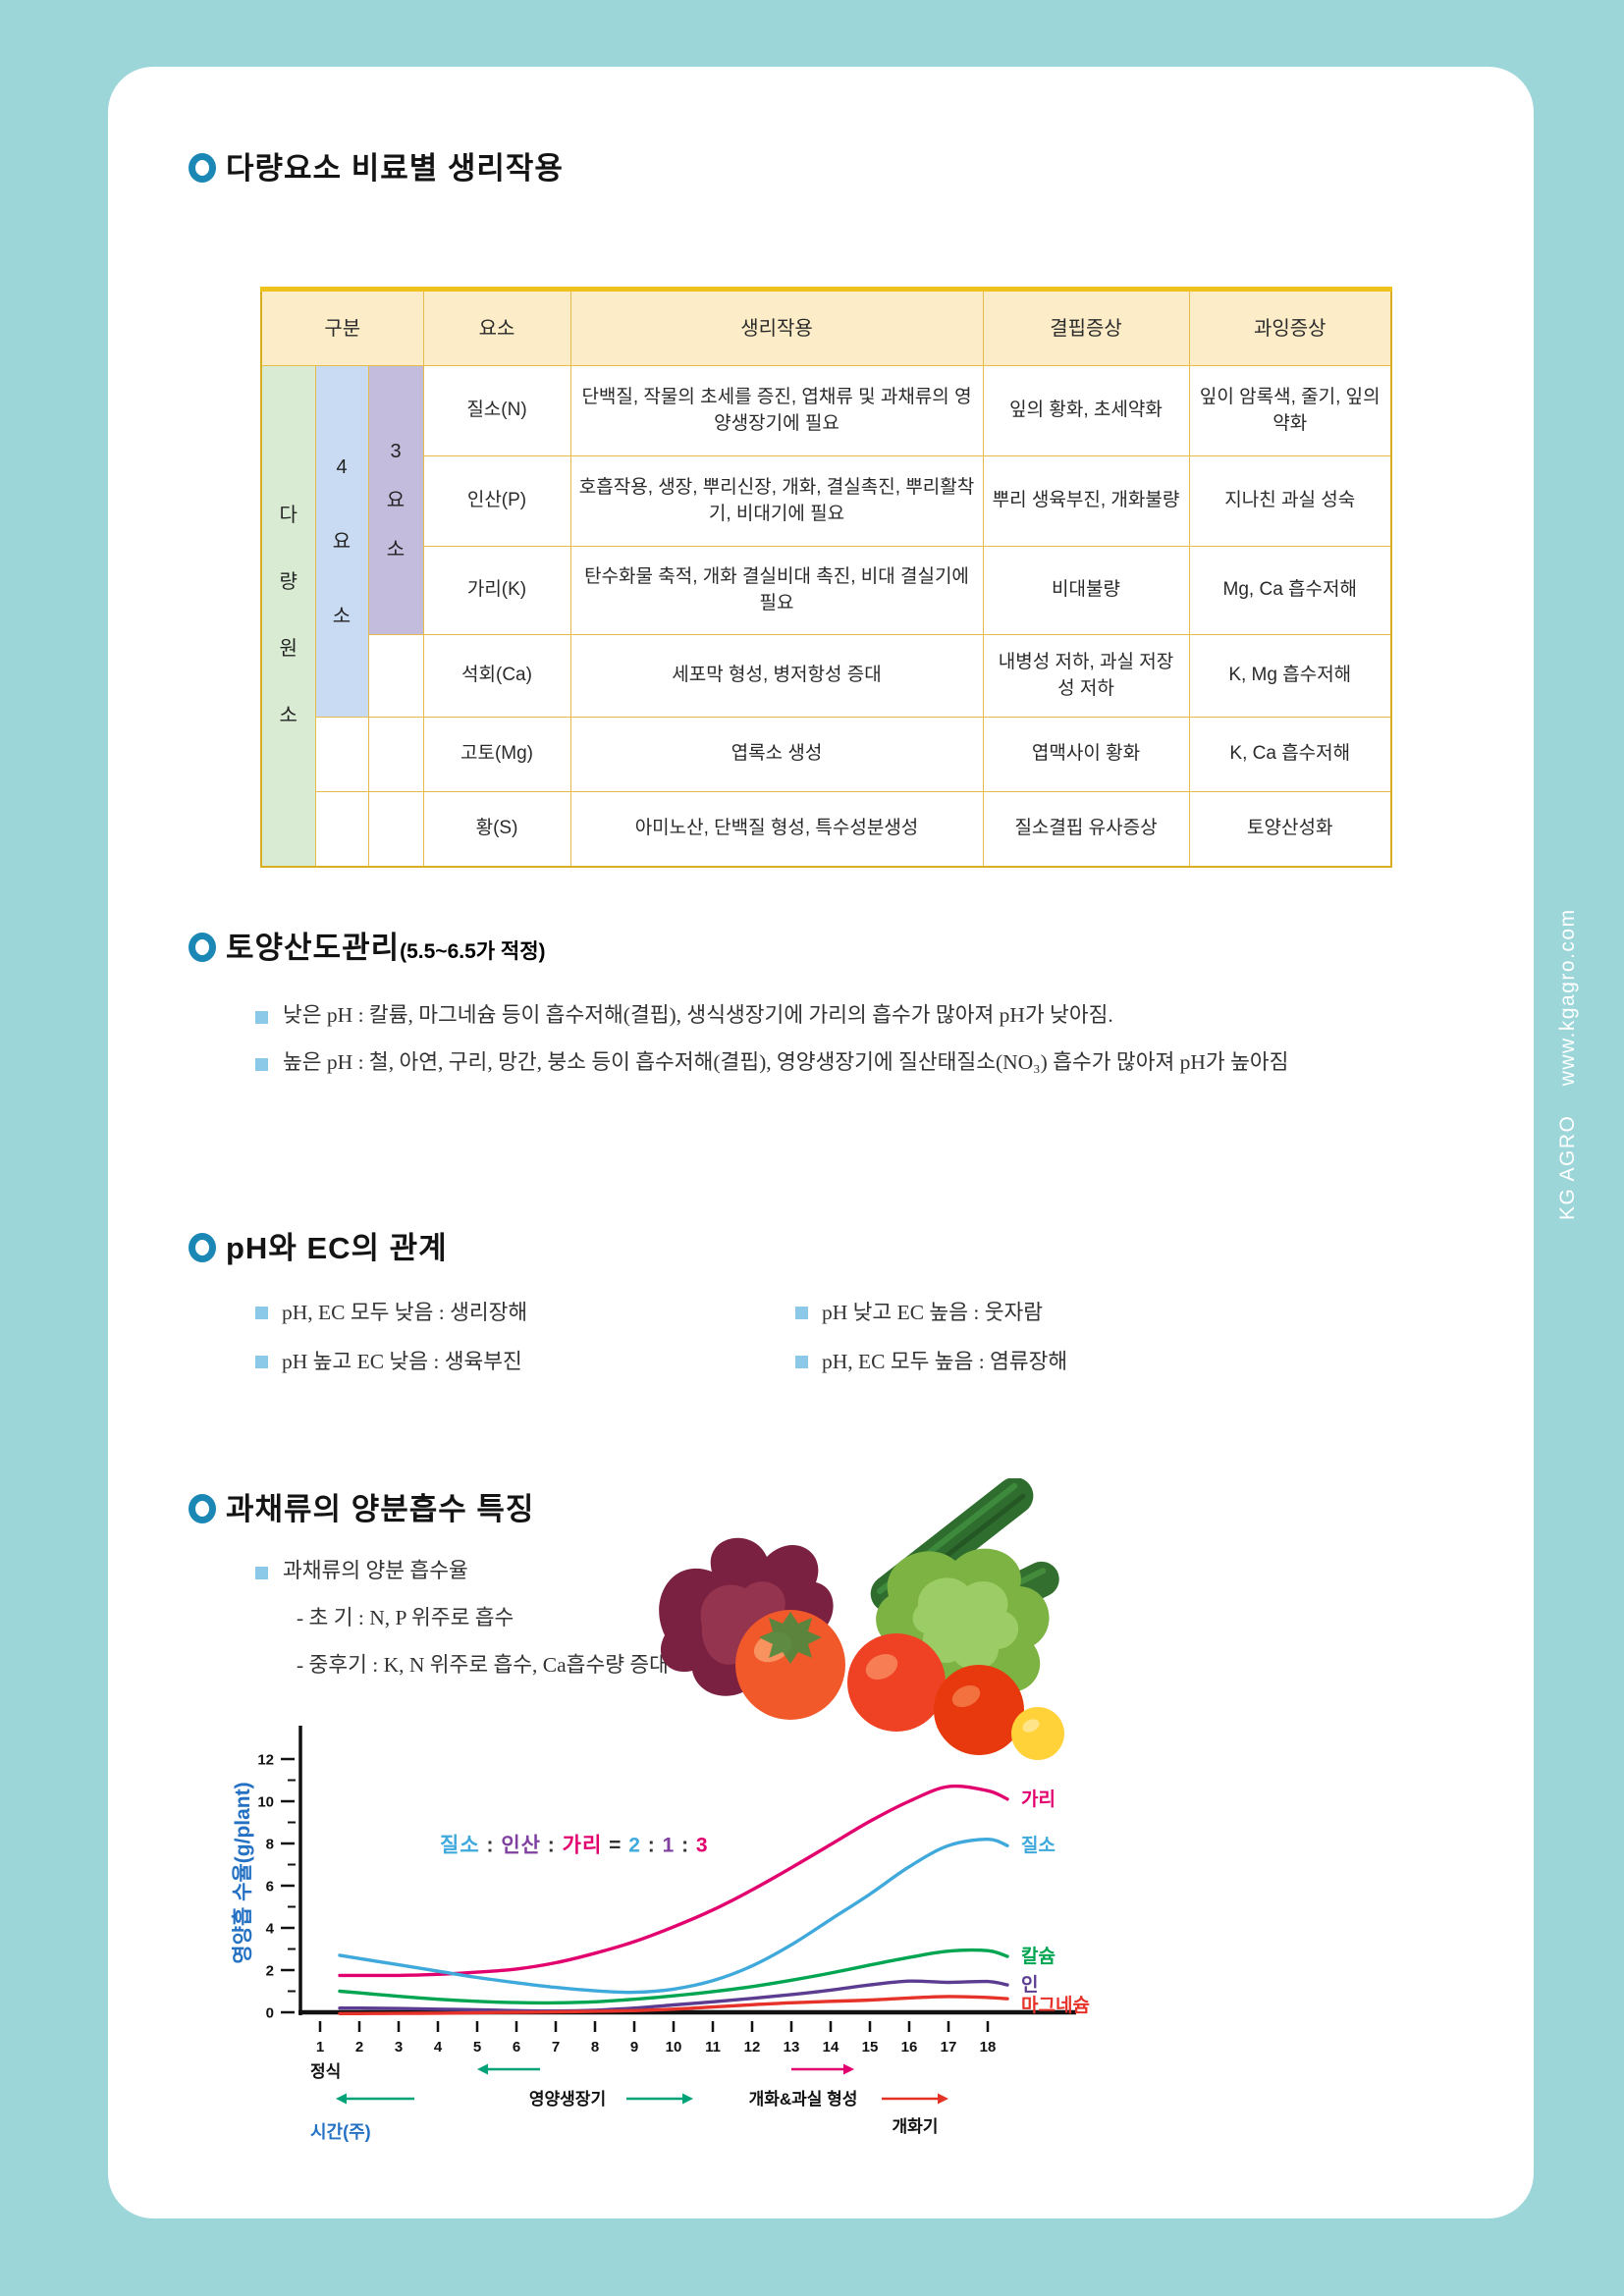 This screenshot has width=1624, height=2296. I want to click on table-row: 고토(Mg) 엽록소 생성 엽맥사이 황화 K, Ca 흡수저해, so click(826, 754).